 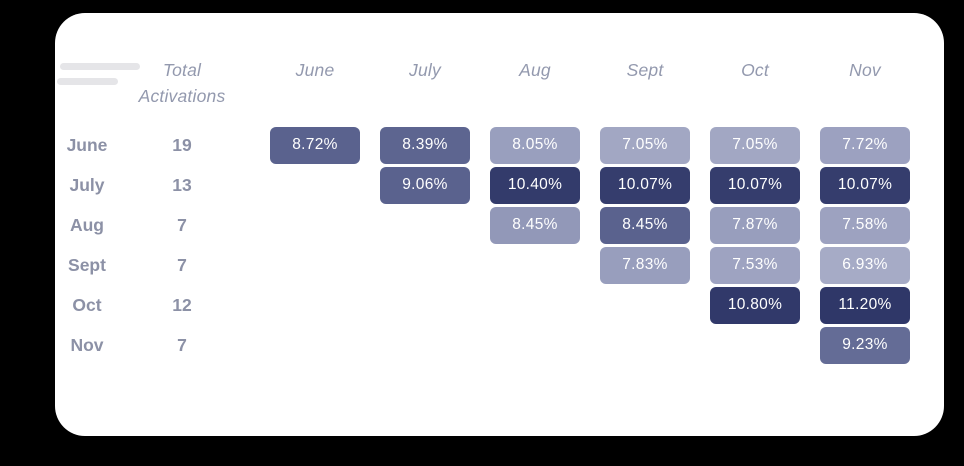 What do you see at coordinates (499, 305) in the screenshot?
I see `cohort-row-oct: Oct 12 10.80% 11.20%` at bounding box center [499, 305].